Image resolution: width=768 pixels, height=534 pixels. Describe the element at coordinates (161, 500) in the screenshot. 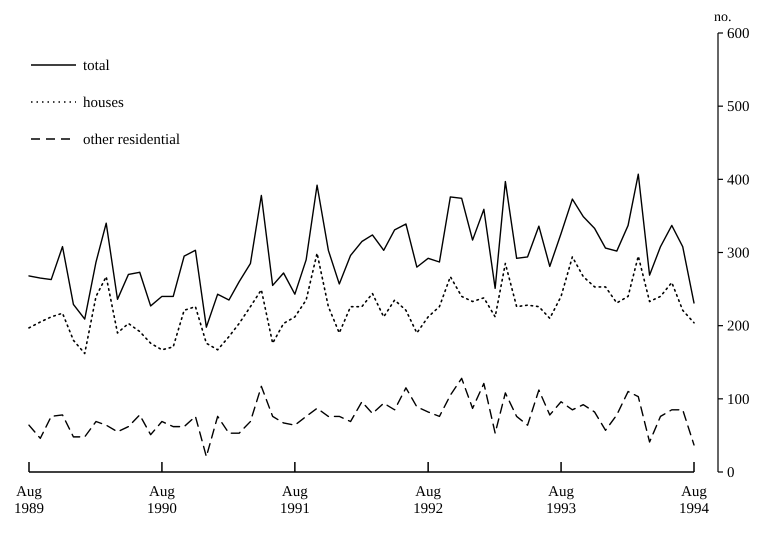

I see `x-tick-label: Aug 1990` at that location.